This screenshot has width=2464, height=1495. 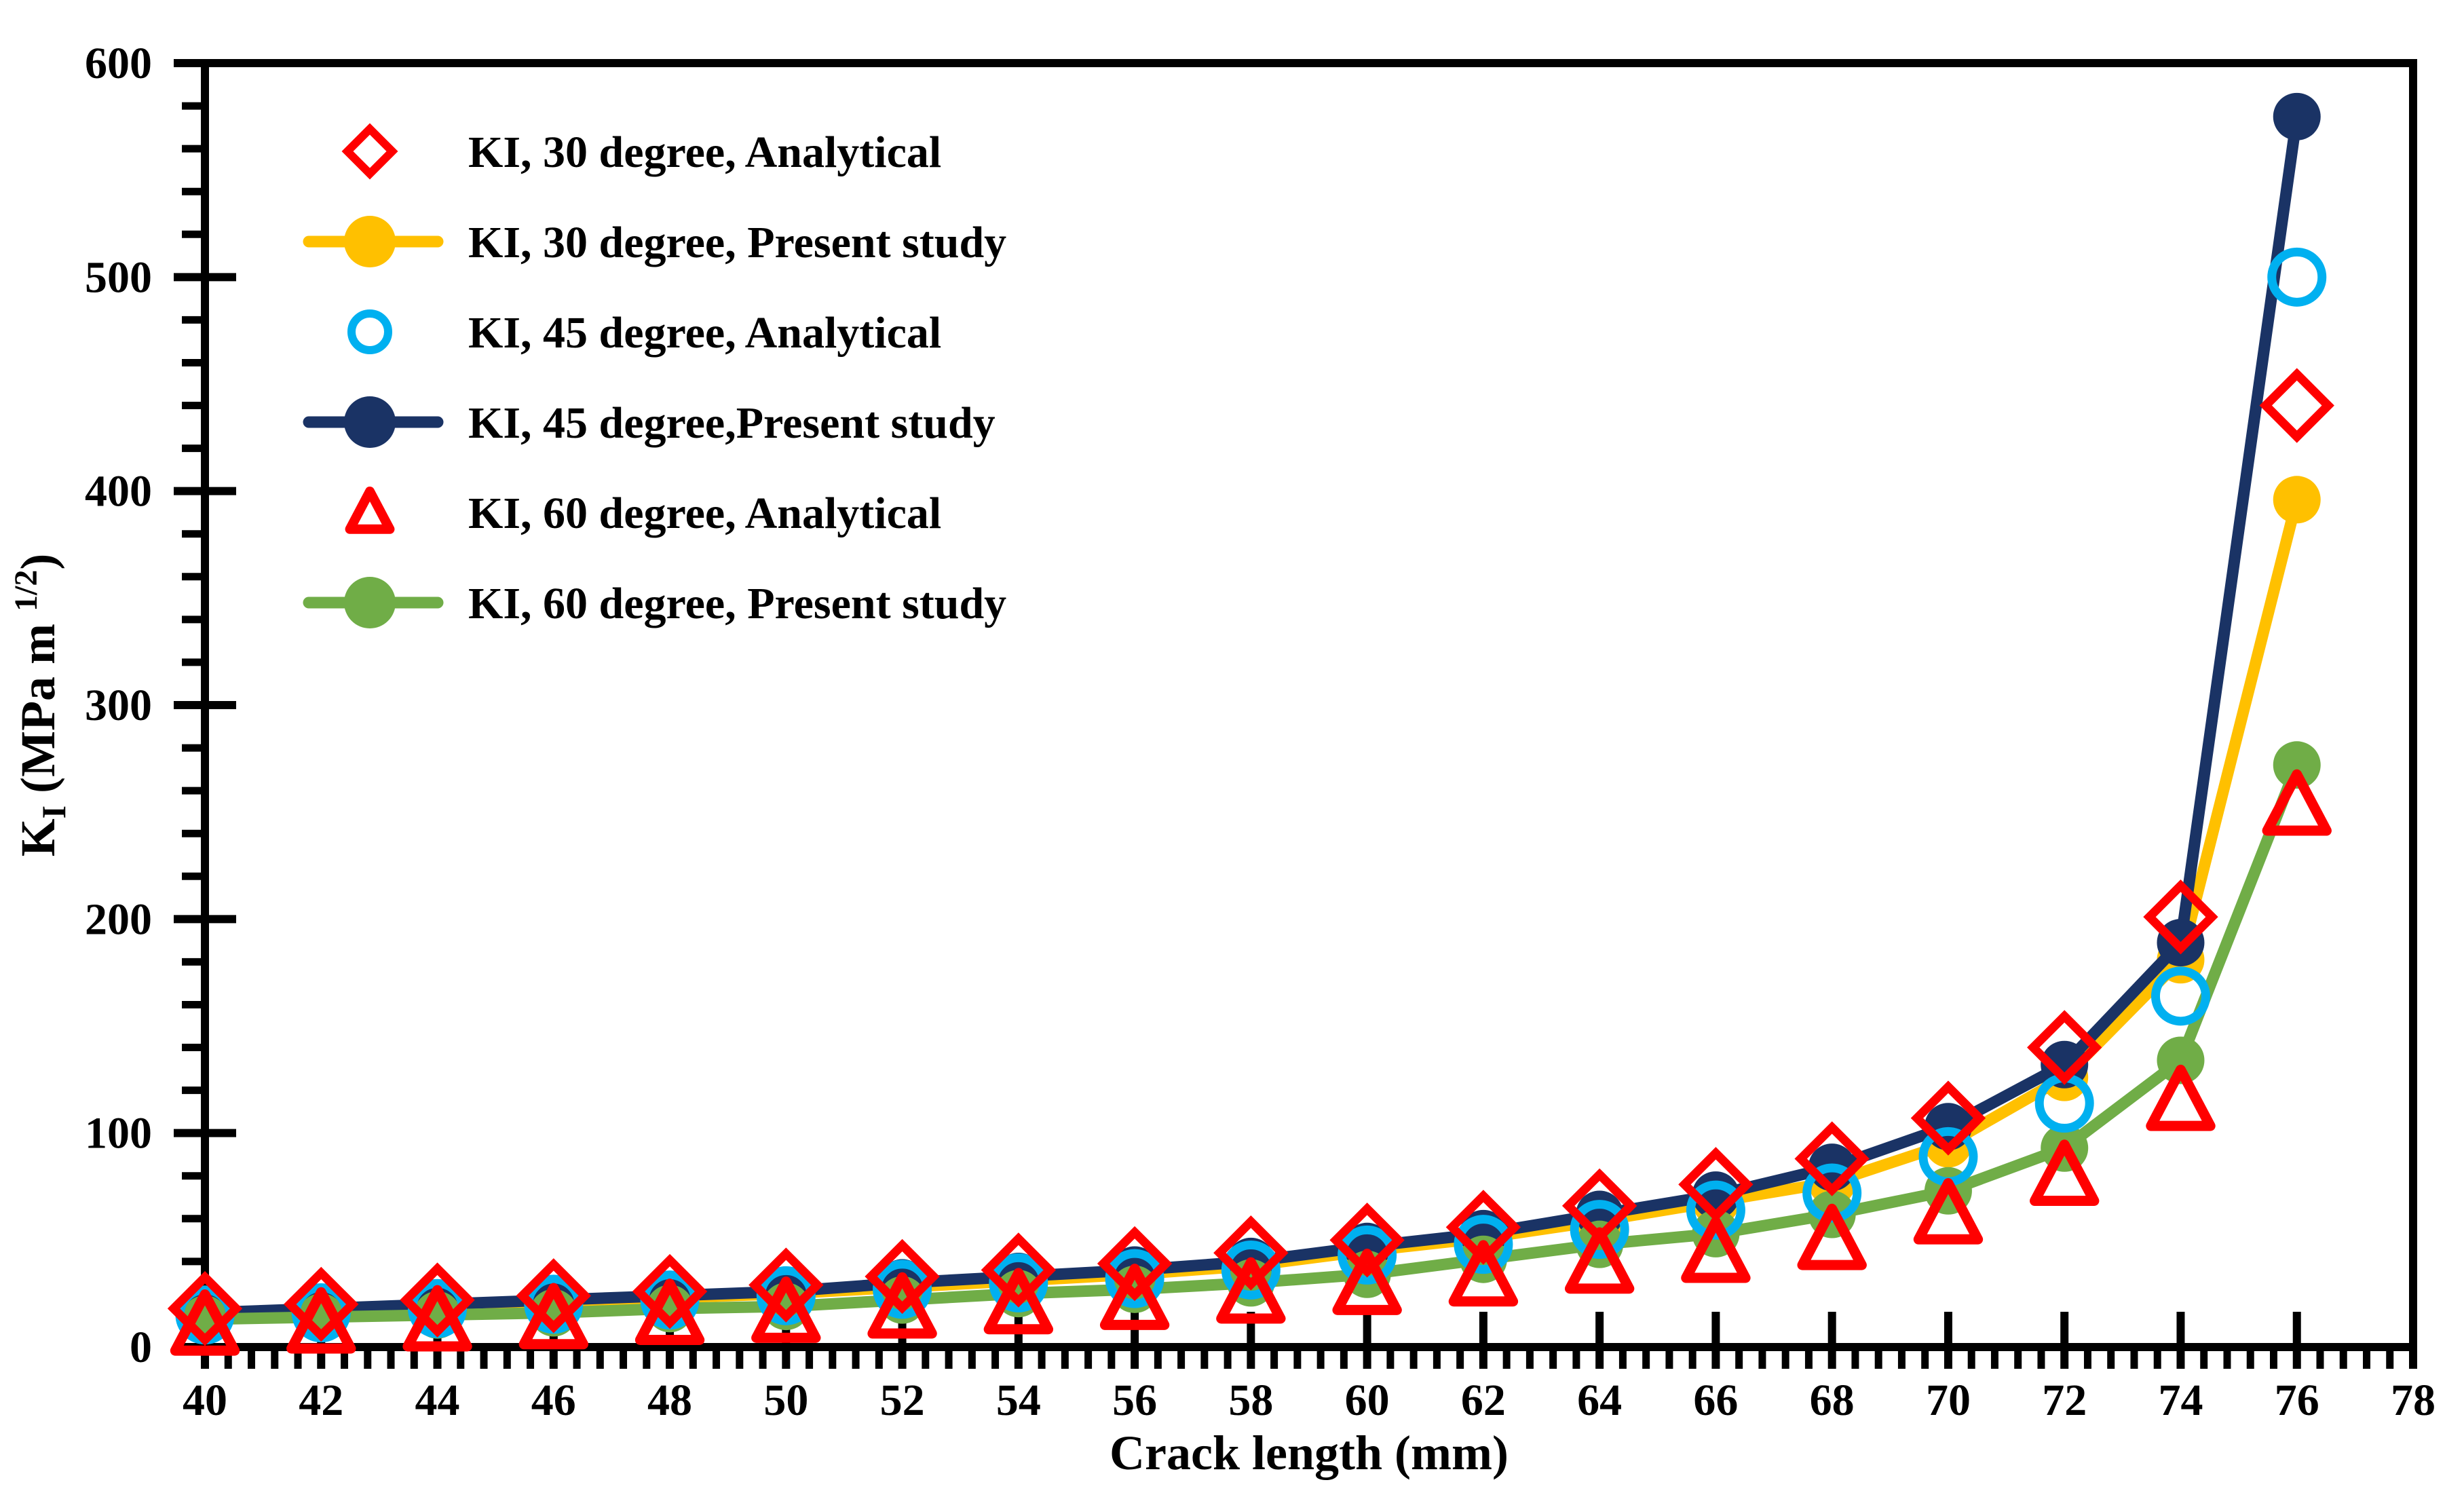 I want to click on x-tick-label: 78, so click(x=2413, y=1401).